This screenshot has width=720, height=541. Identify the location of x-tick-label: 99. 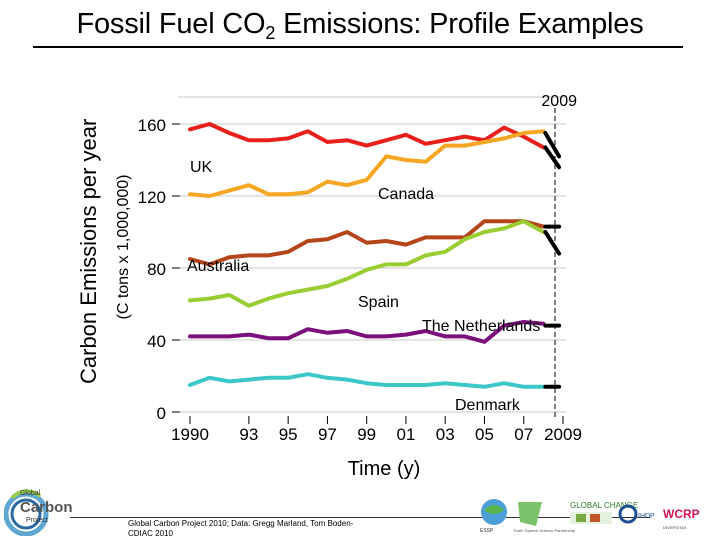
(366, 434).